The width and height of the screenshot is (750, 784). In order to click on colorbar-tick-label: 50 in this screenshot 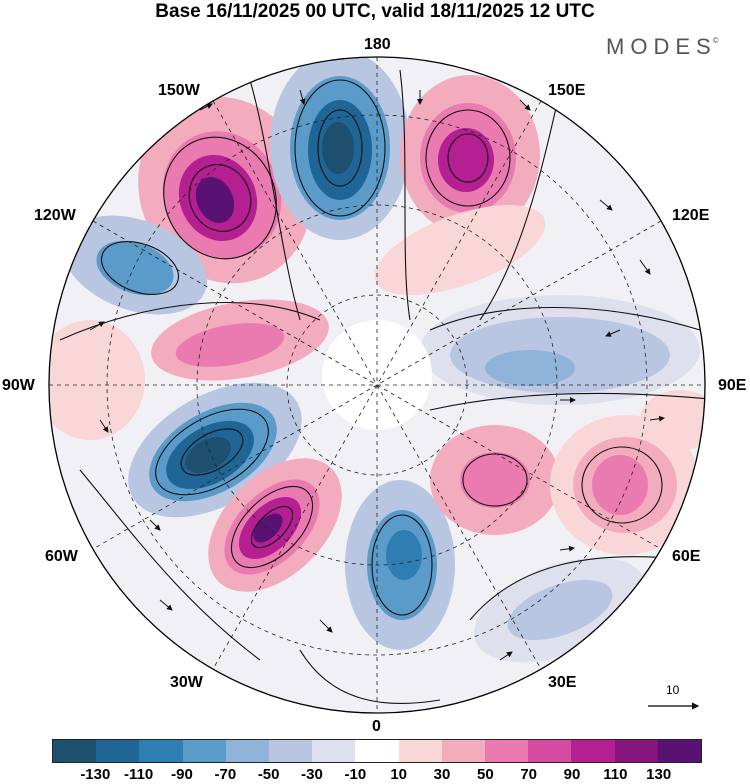, I will do `click(485, 774)`.